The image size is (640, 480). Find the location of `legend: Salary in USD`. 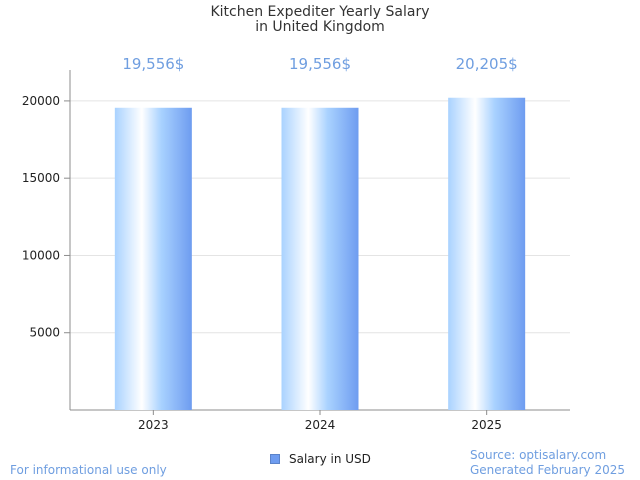

legend: Salary in USD is located at coordinates (320, 459).